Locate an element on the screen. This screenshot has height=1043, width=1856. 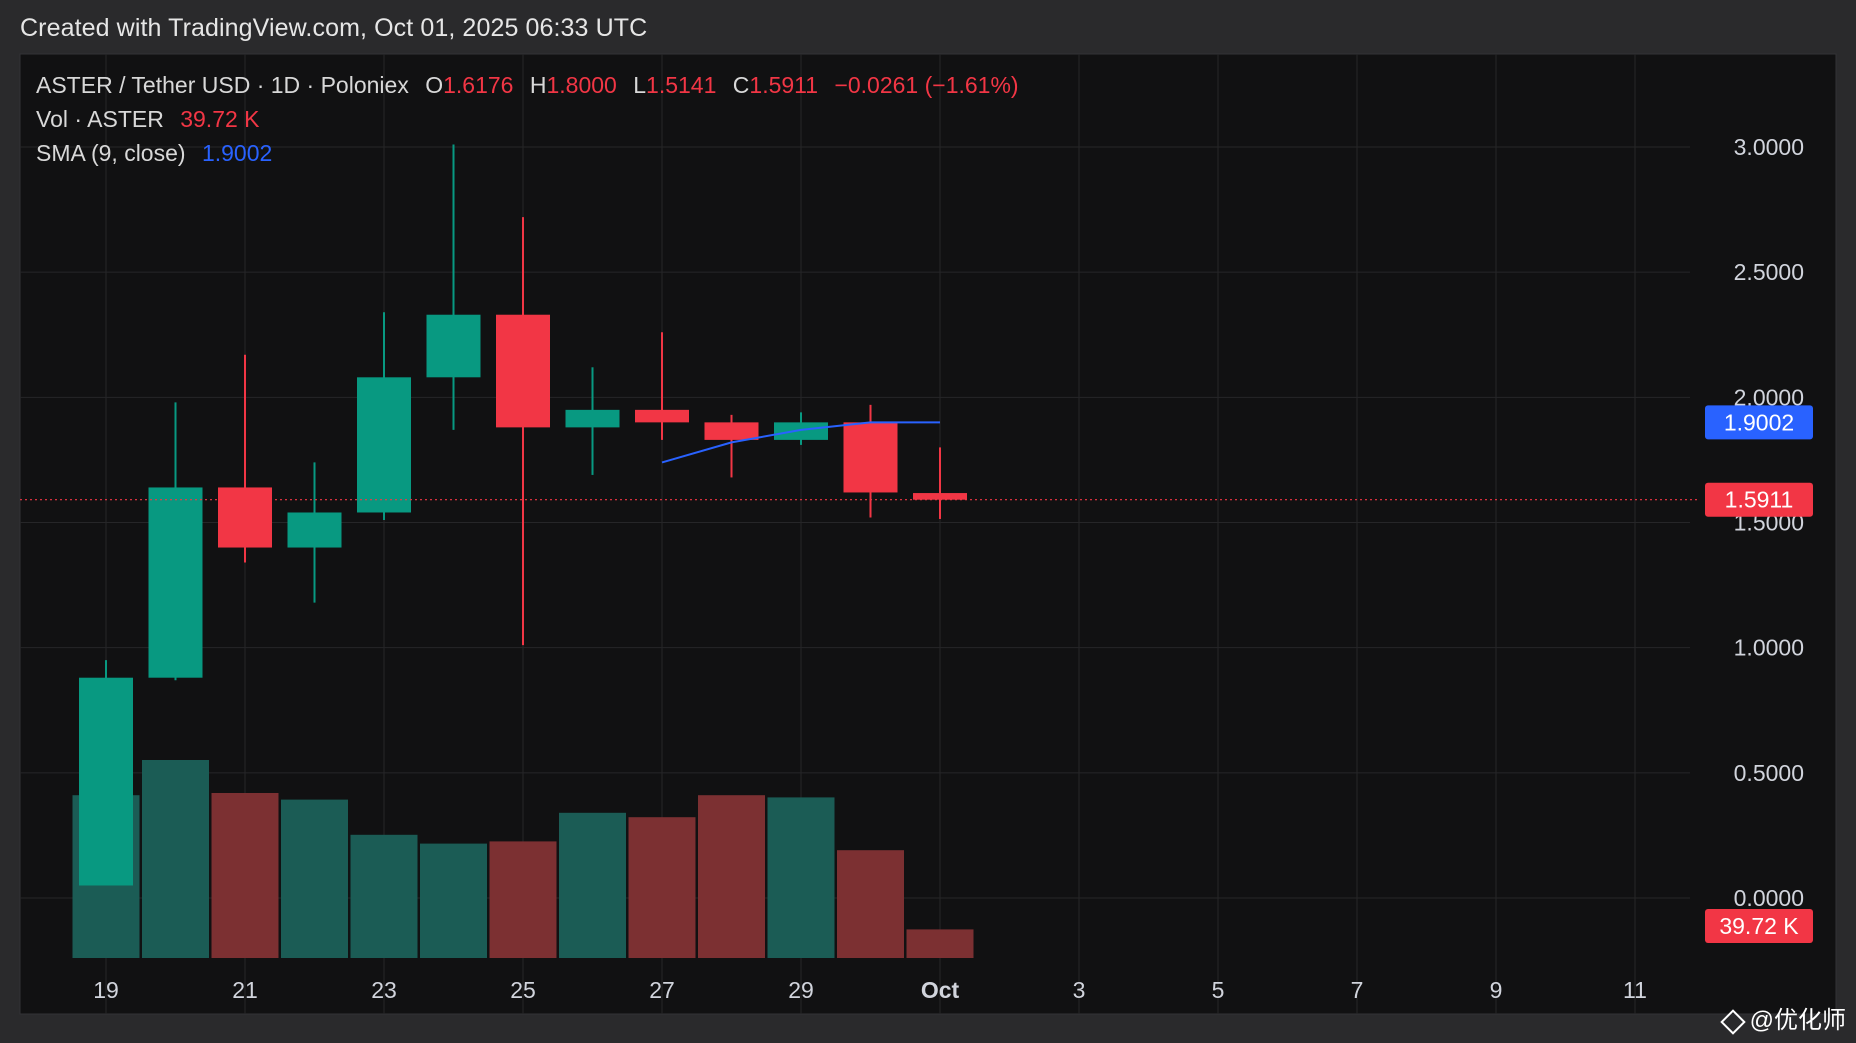
watermark: @优化师 is located at coordinates (1782, 1017).